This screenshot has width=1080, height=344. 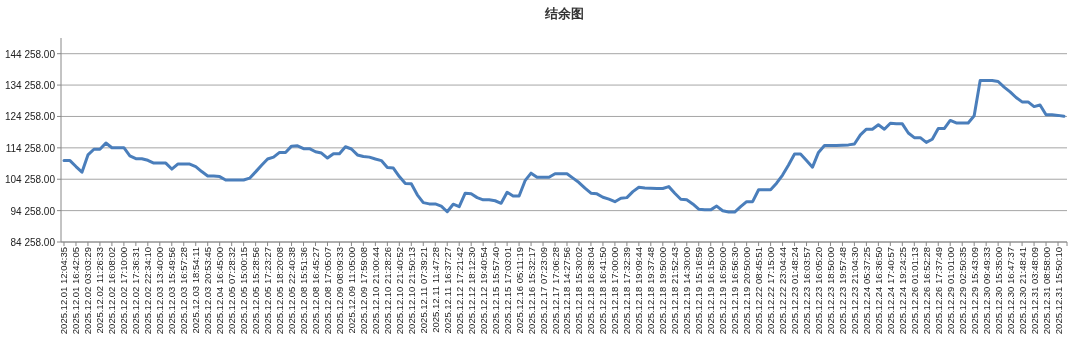 I want to click on xtick: 2025.12.23 16:05:20, so click(x=818, y=291).